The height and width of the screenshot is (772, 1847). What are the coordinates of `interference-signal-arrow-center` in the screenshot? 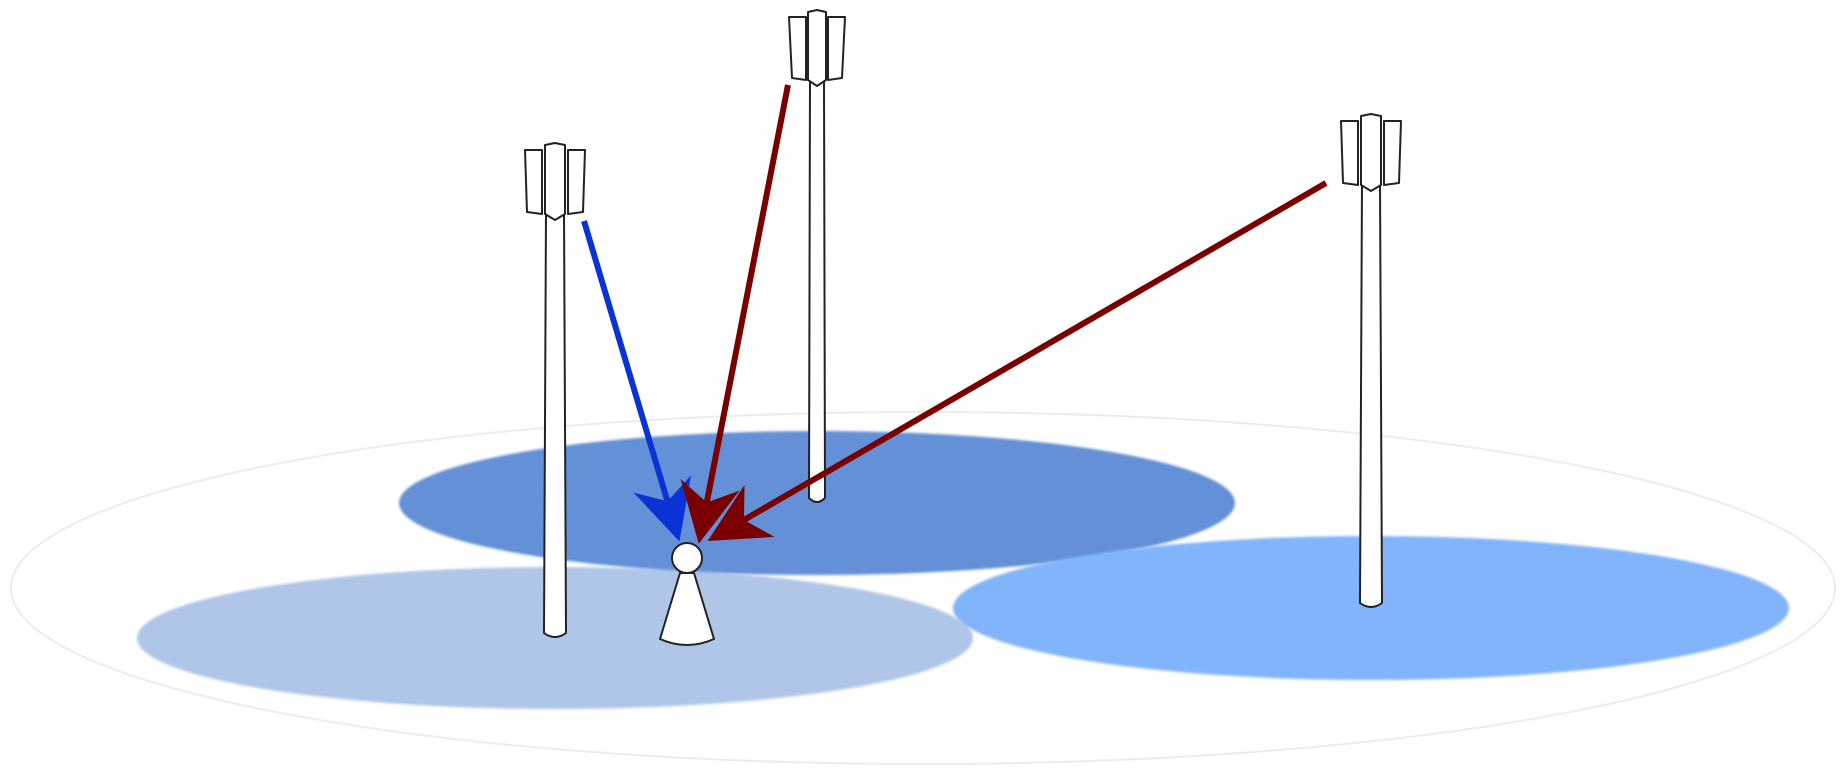 It's located at (735, 314).